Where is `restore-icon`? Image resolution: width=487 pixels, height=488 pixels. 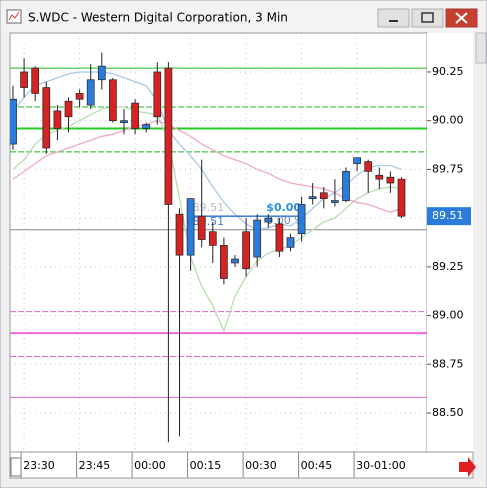 restore-icon is located at coordinates (427, 17).